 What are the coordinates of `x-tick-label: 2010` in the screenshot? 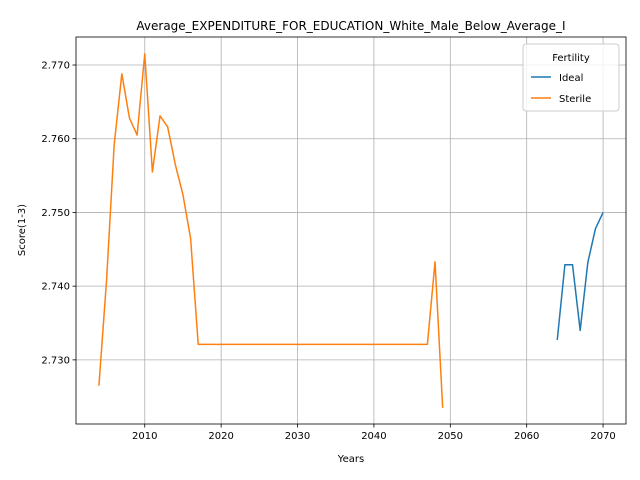 It's located at (144, 436).